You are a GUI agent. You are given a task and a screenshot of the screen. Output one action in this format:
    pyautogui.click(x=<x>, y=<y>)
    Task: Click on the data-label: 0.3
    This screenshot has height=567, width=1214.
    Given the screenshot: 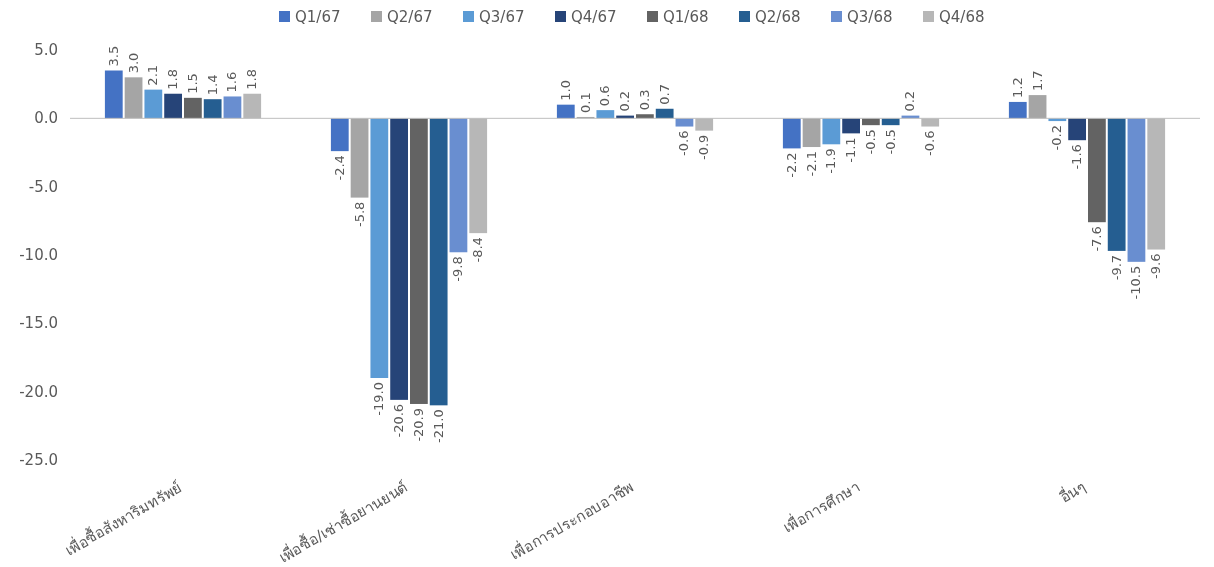 What is the action you would take?
    pyautogui.click(x=644, y=100)
    